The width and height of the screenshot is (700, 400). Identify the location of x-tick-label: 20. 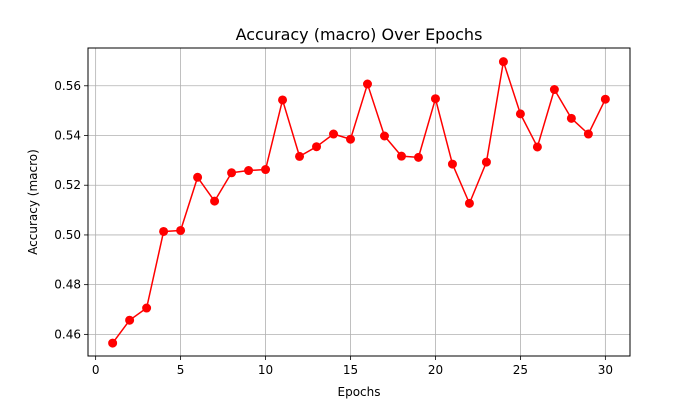
(435, 370).